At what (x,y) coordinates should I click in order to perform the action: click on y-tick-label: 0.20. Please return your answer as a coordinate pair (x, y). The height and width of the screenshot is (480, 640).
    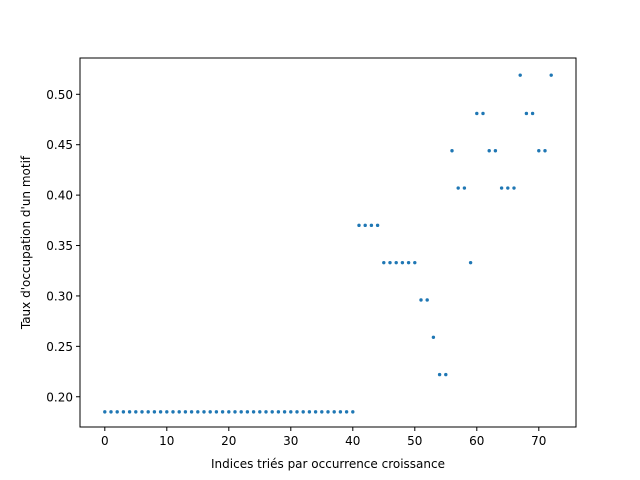
    Looking at the image, I should click on (59, 397).